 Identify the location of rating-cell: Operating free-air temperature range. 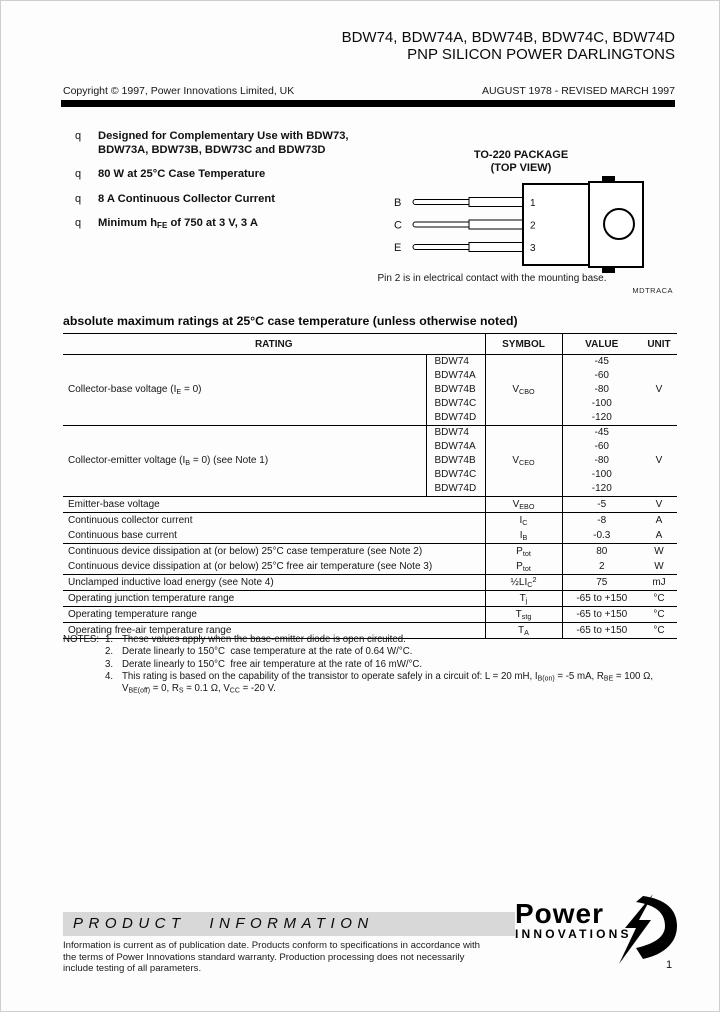
(274, 630).